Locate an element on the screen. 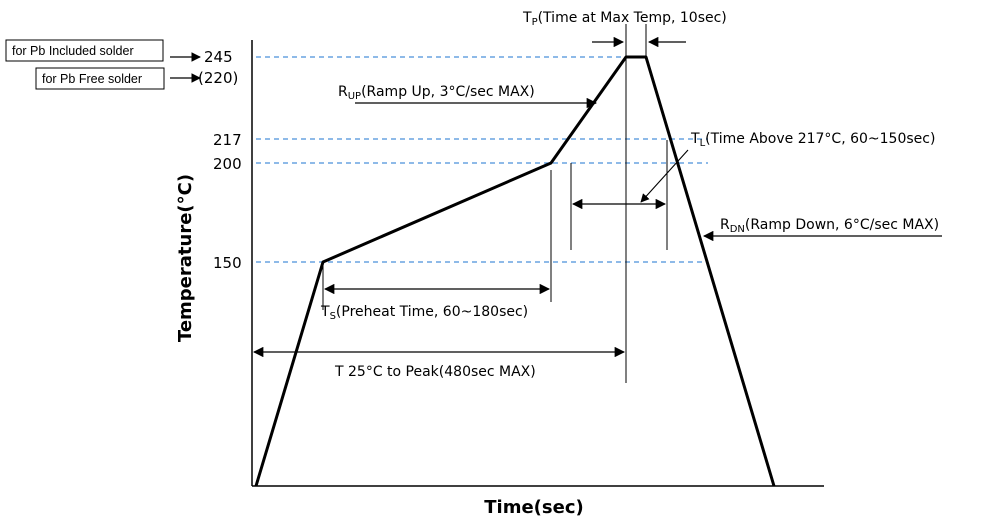  ytick-217: 217 is located at coordinates (227, 140).